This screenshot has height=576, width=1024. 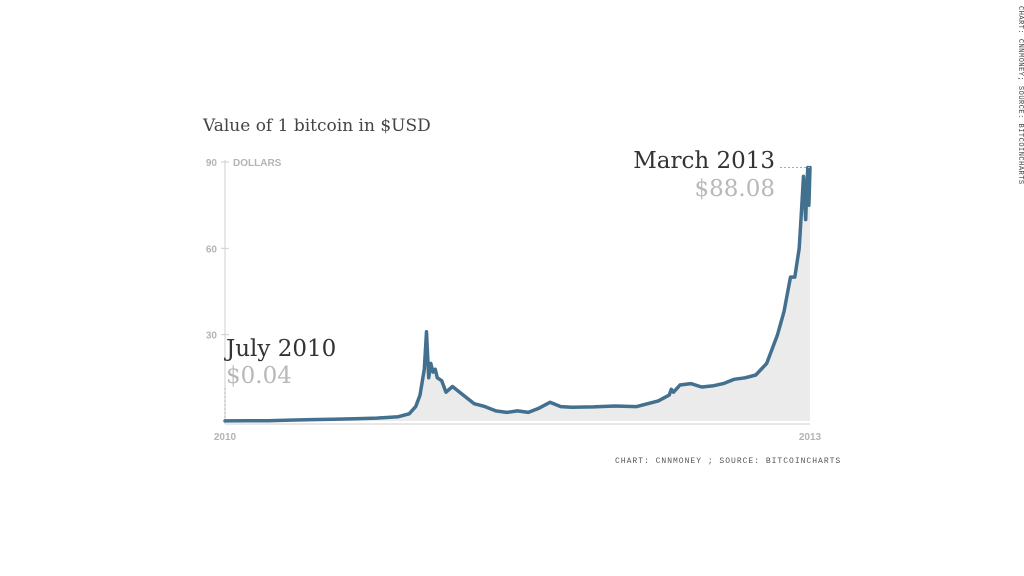 I want to click on side-chart-credit: CHART: CNNMONEY; SOURCE: BITCOINCHARTS, so click(x=1020, y=95).